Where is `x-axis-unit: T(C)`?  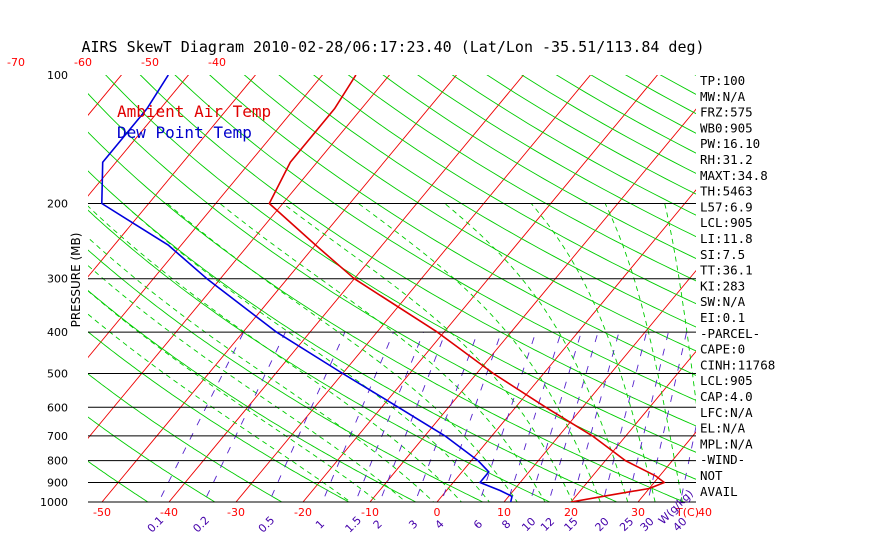 x-axis-unit: T(C) is located at coordinates (687, 512).